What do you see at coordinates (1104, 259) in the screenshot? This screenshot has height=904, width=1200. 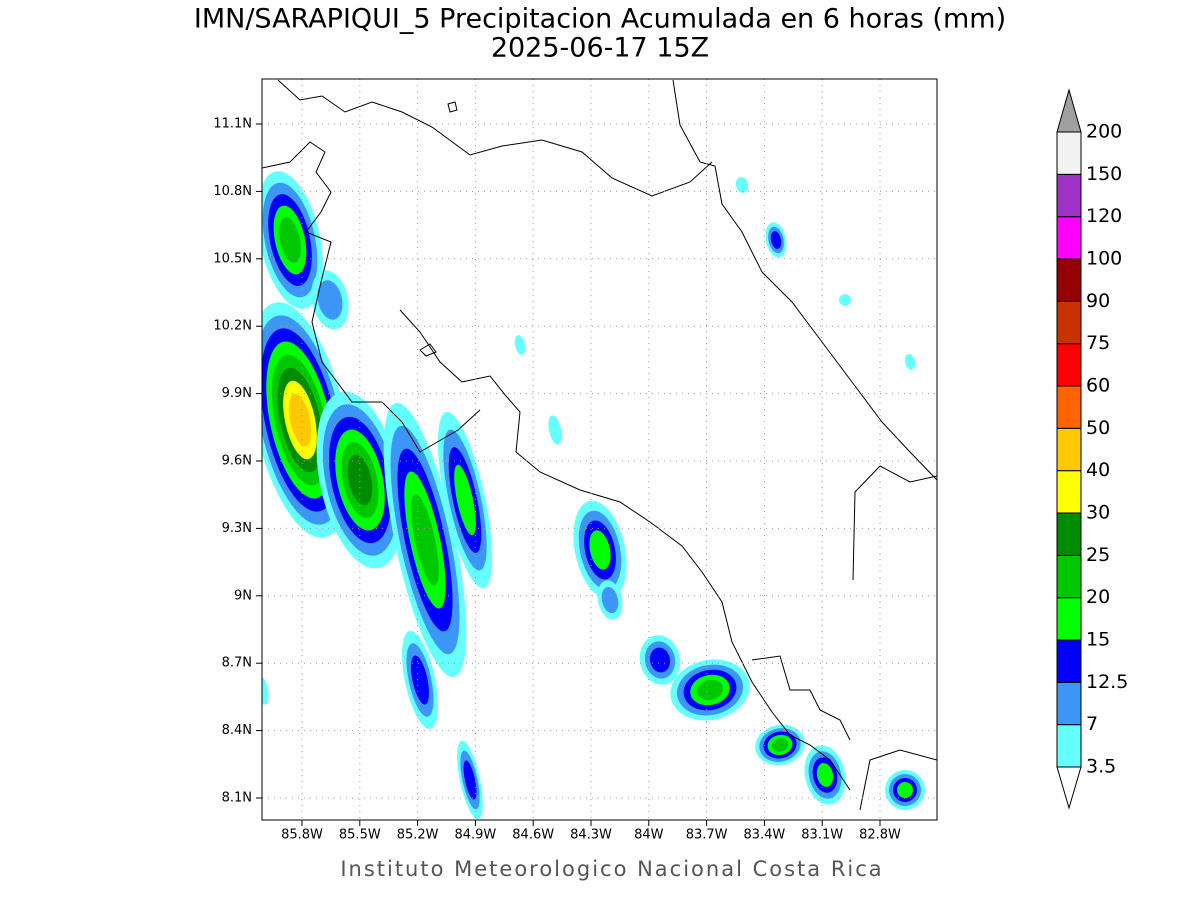 I see `colorbar-label: 100` at bounding box center [1104, 259].